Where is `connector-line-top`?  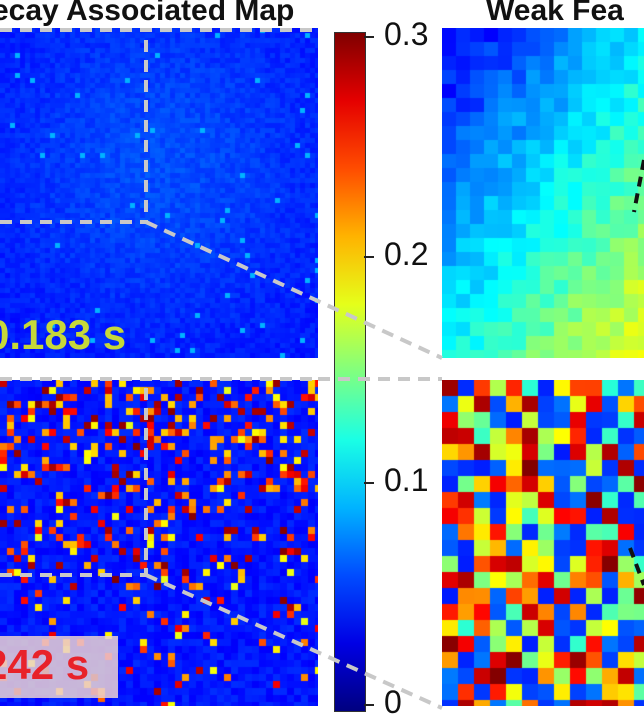 connector-line-top is located at coordinates (294, 290).